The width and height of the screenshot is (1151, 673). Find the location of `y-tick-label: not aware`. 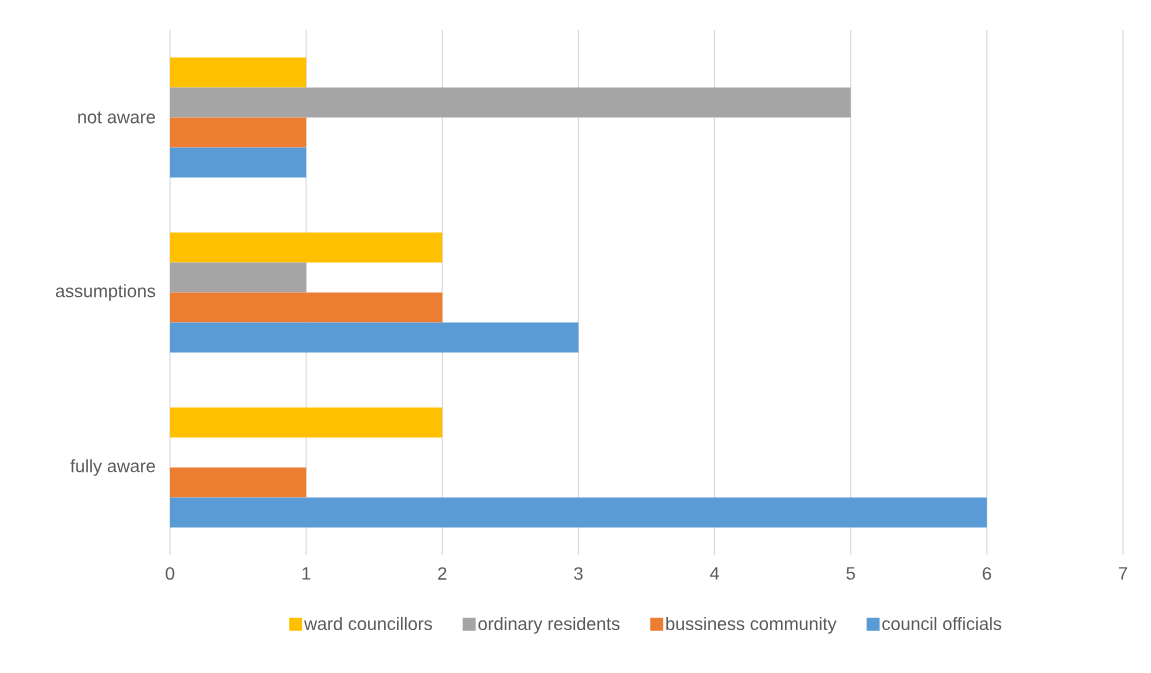

y-tick-label: not aware is located at coordinates (116, 117).